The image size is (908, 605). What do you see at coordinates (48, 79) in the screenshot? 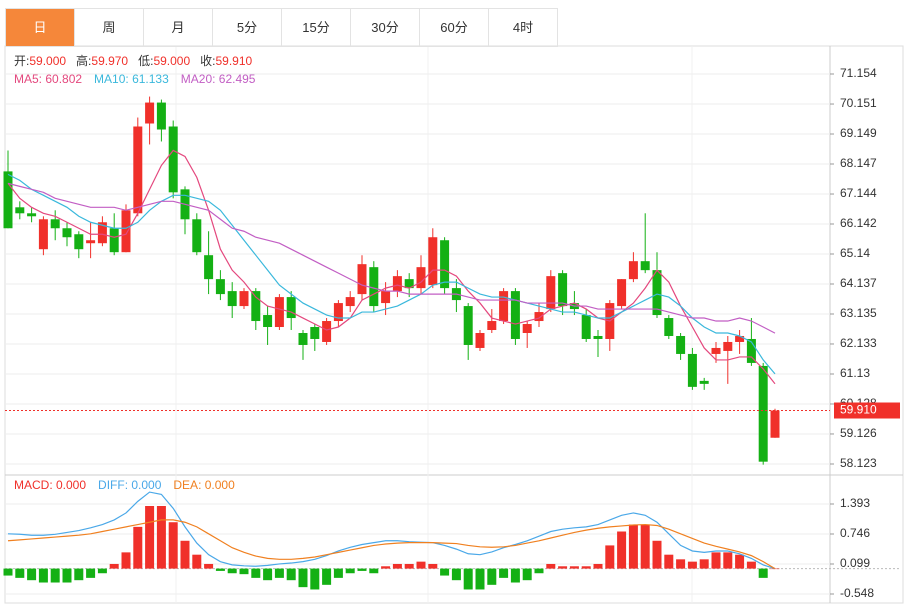
I see `legend-entry: MA5: 60.802` at bounding box center [48, 79].